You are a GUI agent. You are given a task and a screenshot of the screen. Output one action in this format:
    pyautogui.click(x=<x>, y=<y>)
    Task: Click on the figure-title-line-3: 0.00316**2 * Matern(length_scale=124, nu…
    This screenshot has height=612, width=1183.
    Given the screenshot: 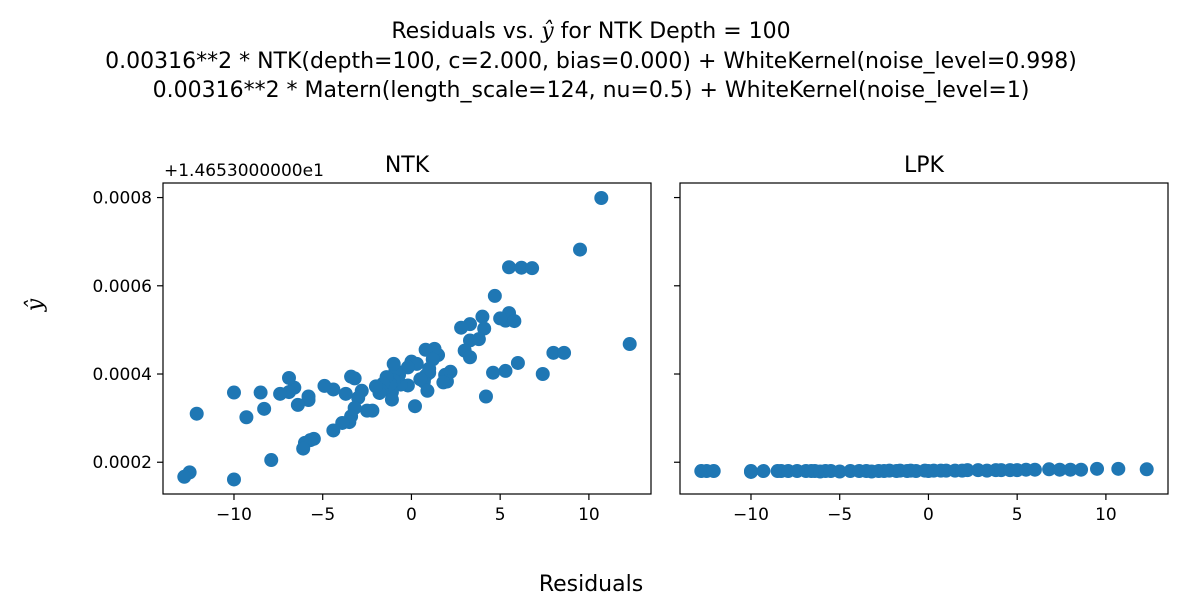 What is the action you would take?
    pyautogui.click(x=591, y=90)
    